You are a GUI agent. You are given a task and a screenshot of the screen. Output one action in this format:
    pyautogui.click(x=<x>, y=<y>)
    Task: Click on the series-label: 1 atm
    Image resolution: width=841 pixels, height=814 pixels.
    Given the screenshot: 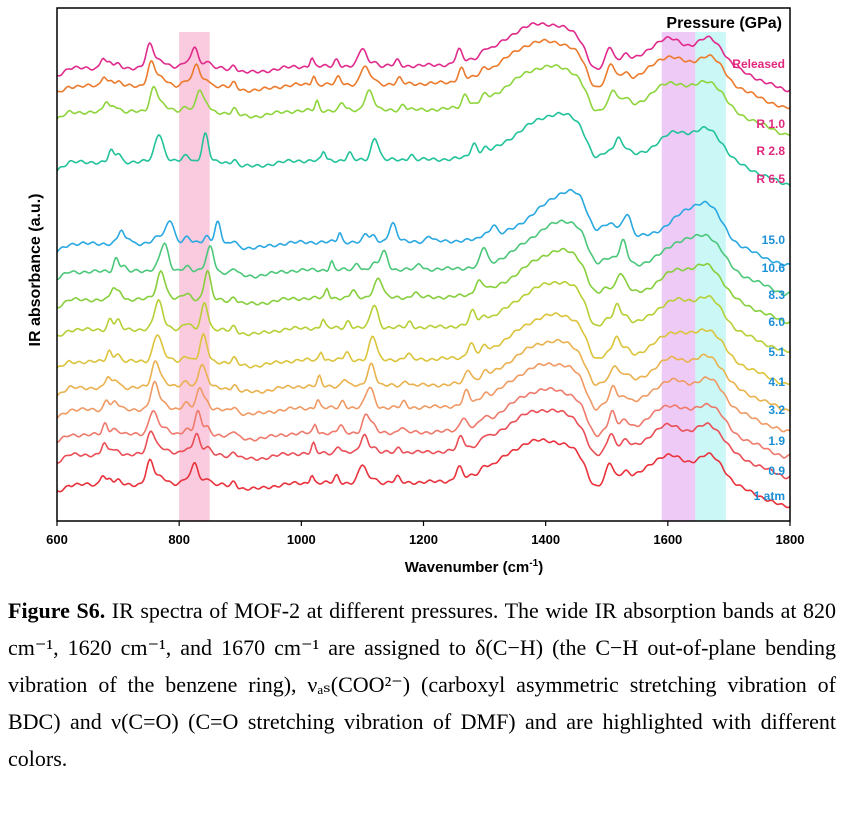 What is the action you would take?
    pyautogui.click(x=769, y=496)
    